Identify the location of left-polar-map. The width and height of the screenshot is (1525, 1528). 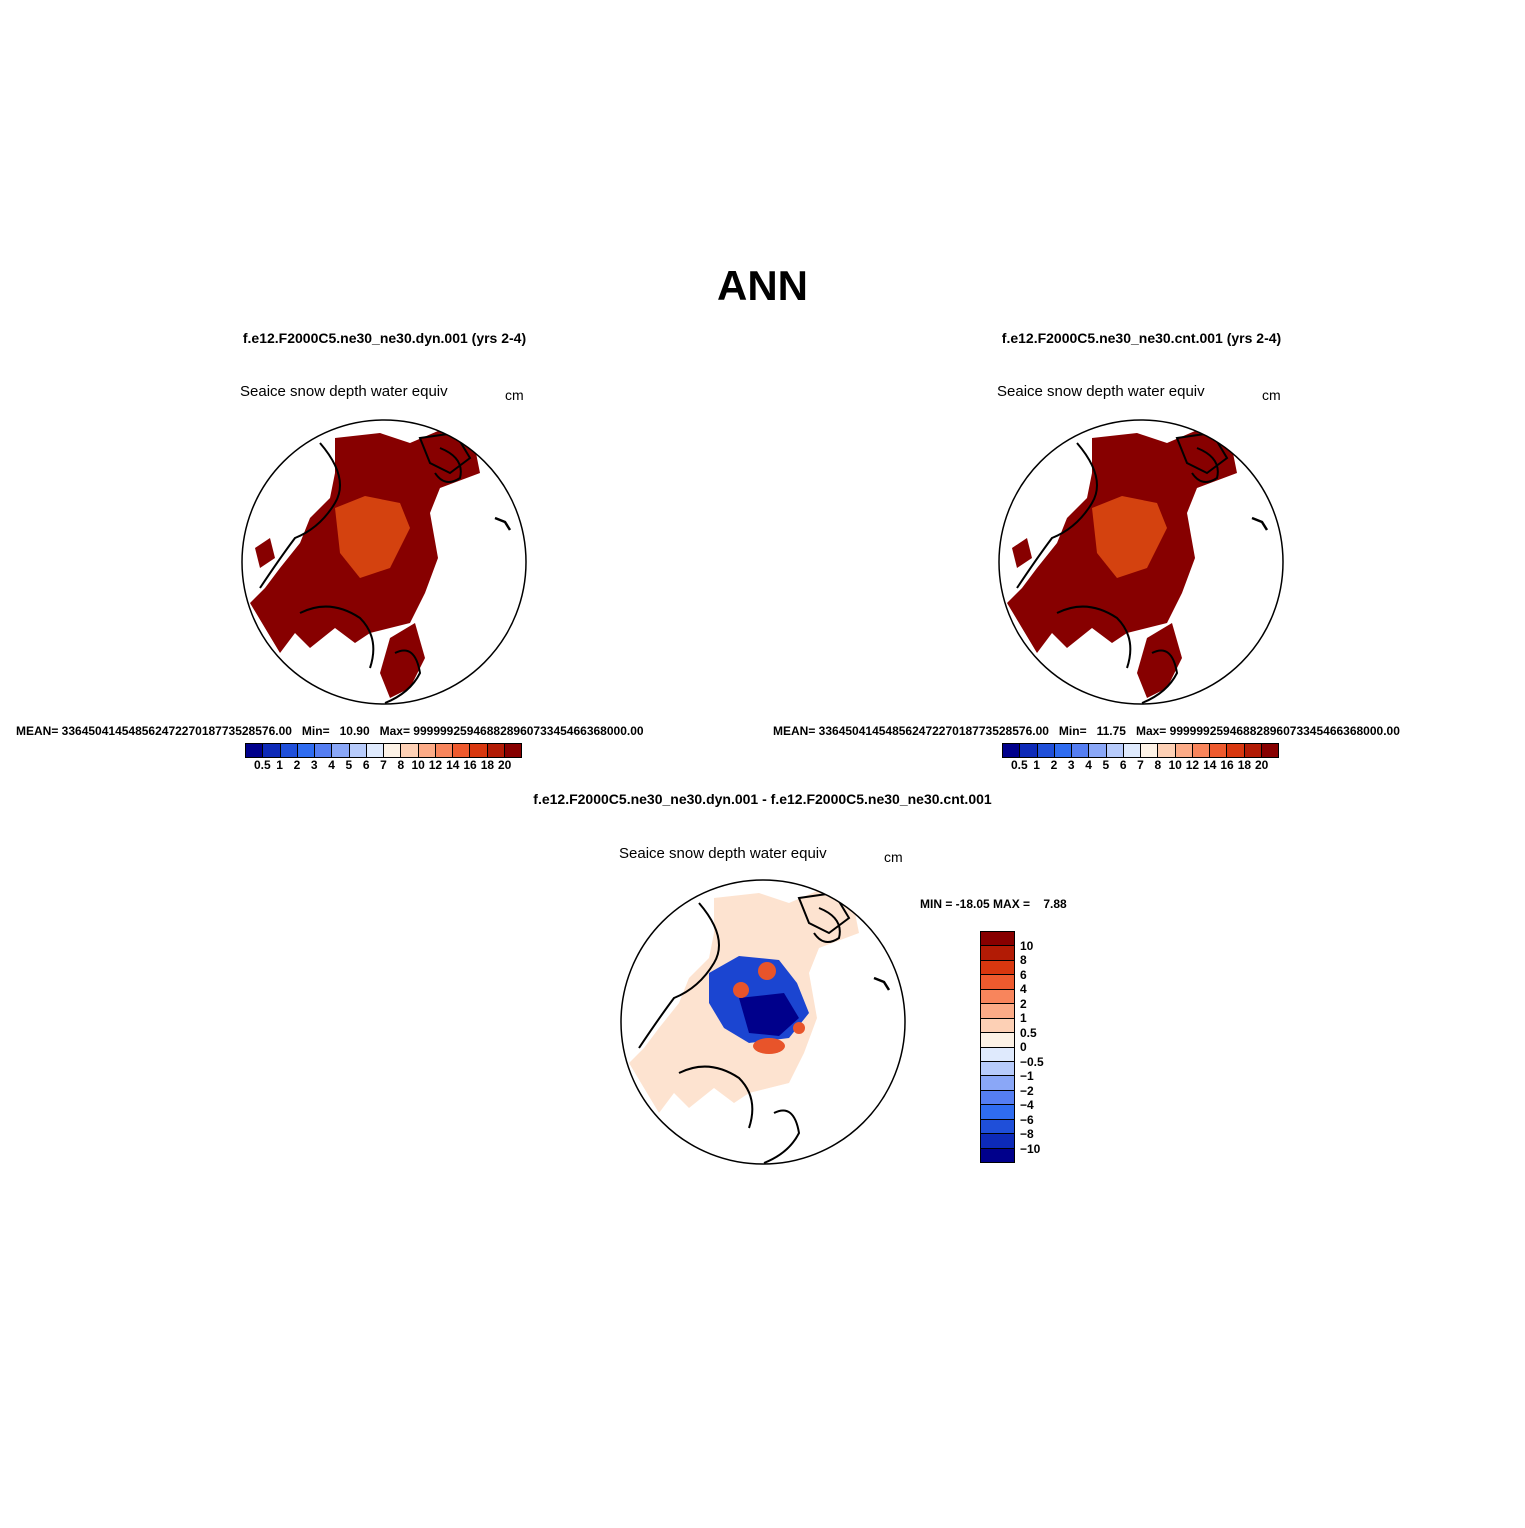
(384, 562).